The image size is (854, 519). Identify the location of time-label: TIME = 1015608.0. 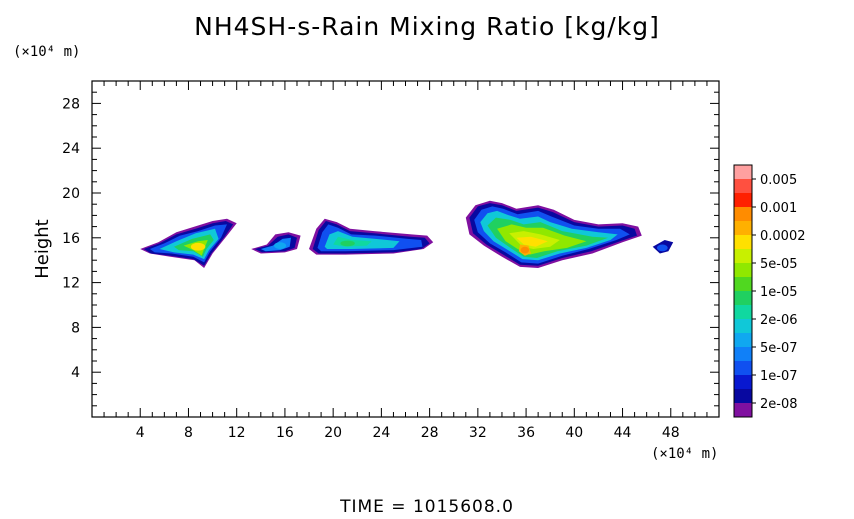
(427, 507).